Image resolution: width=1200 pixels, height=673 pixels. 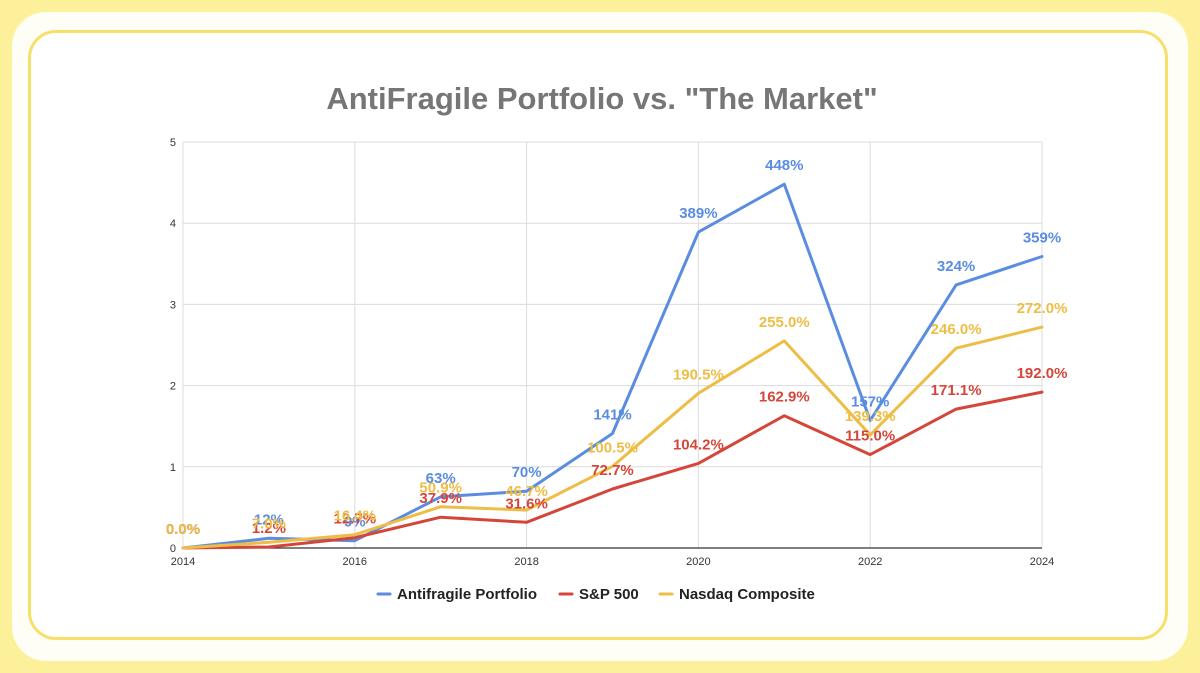 I want to click on data-label: 16.4%, so click(x=355, y=516).